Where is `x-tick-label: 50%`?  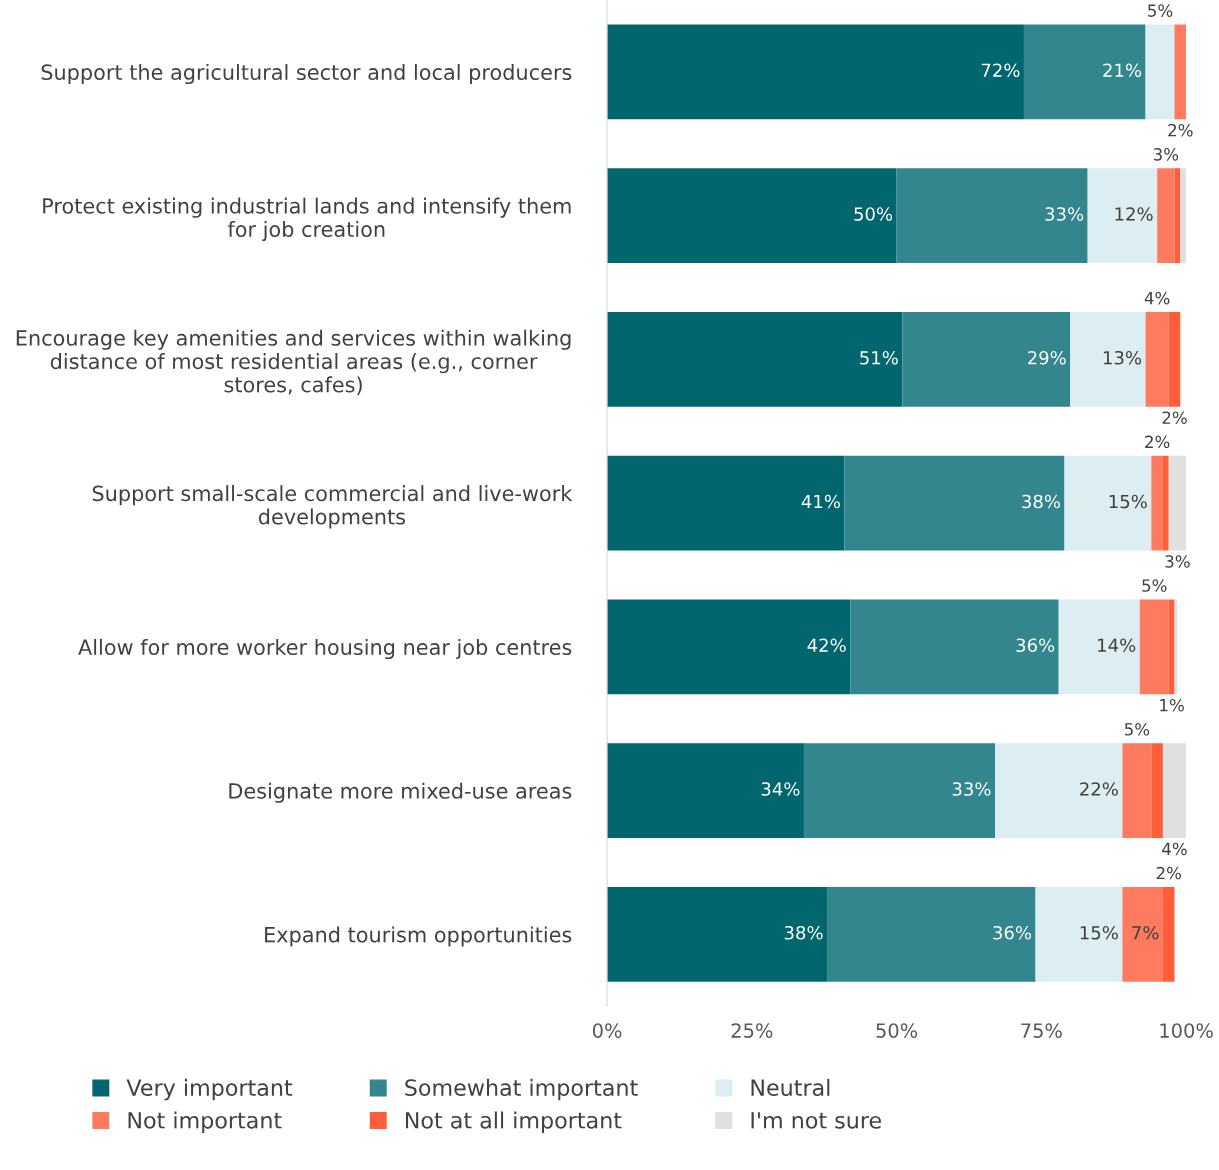 x-tick-label: 50% is located at coordinates (897, 1030).